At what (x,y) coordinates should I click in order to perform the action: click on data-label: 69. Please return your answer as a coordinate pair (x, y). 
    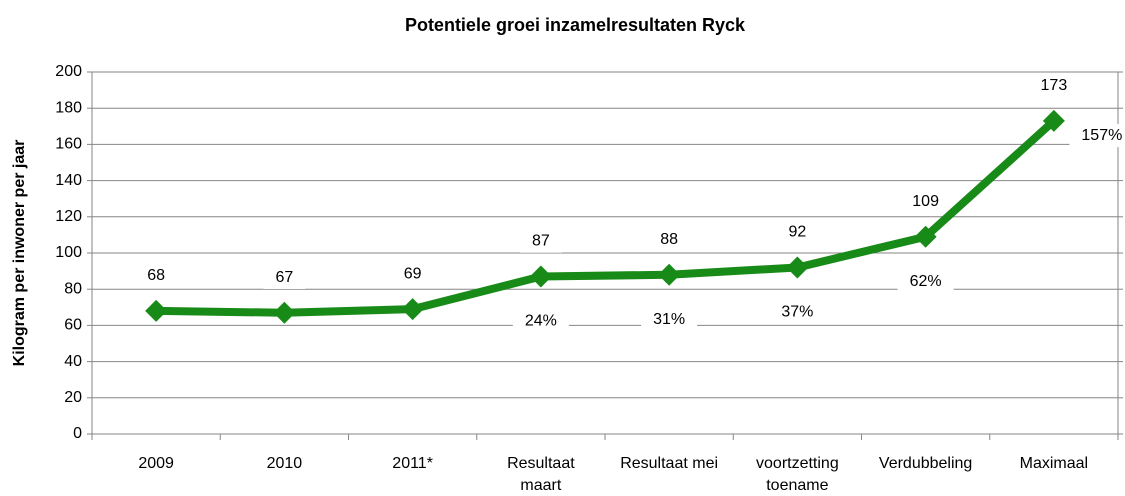
    Looking at the image, I should click on (413, 273).